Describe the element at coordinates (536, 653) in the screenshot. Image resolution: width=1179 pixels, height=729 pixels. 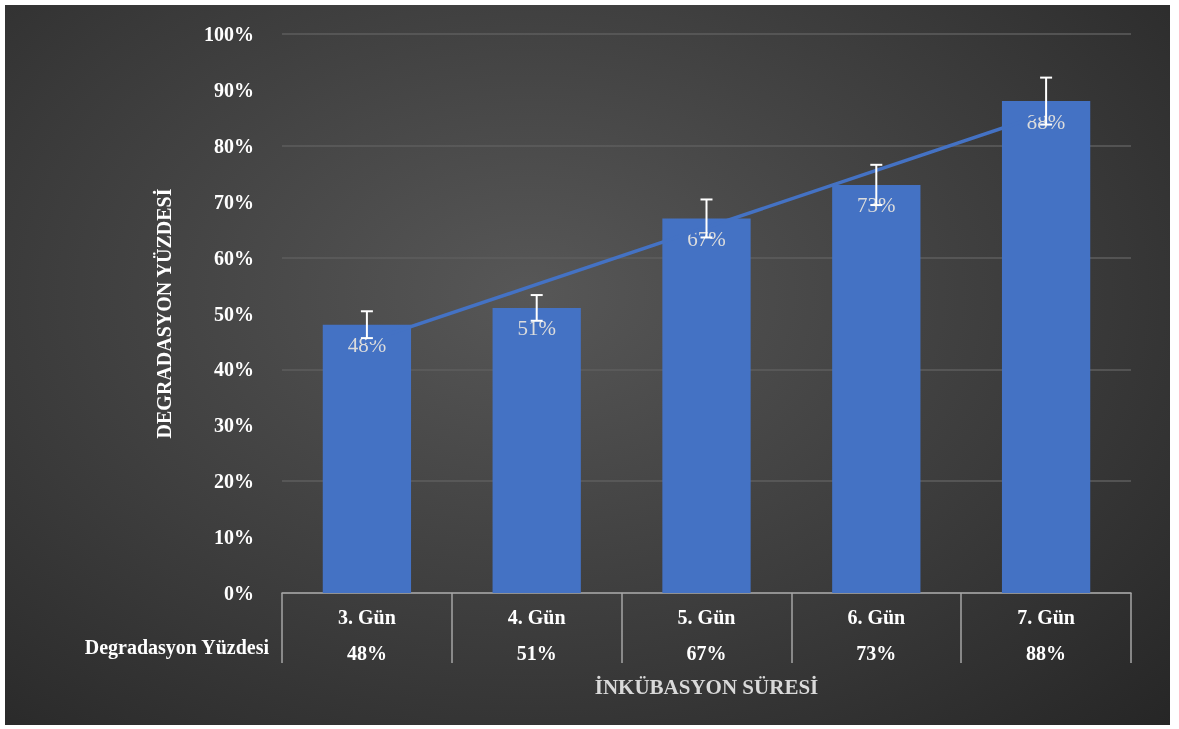
I see `data-label: 51%` at that location.